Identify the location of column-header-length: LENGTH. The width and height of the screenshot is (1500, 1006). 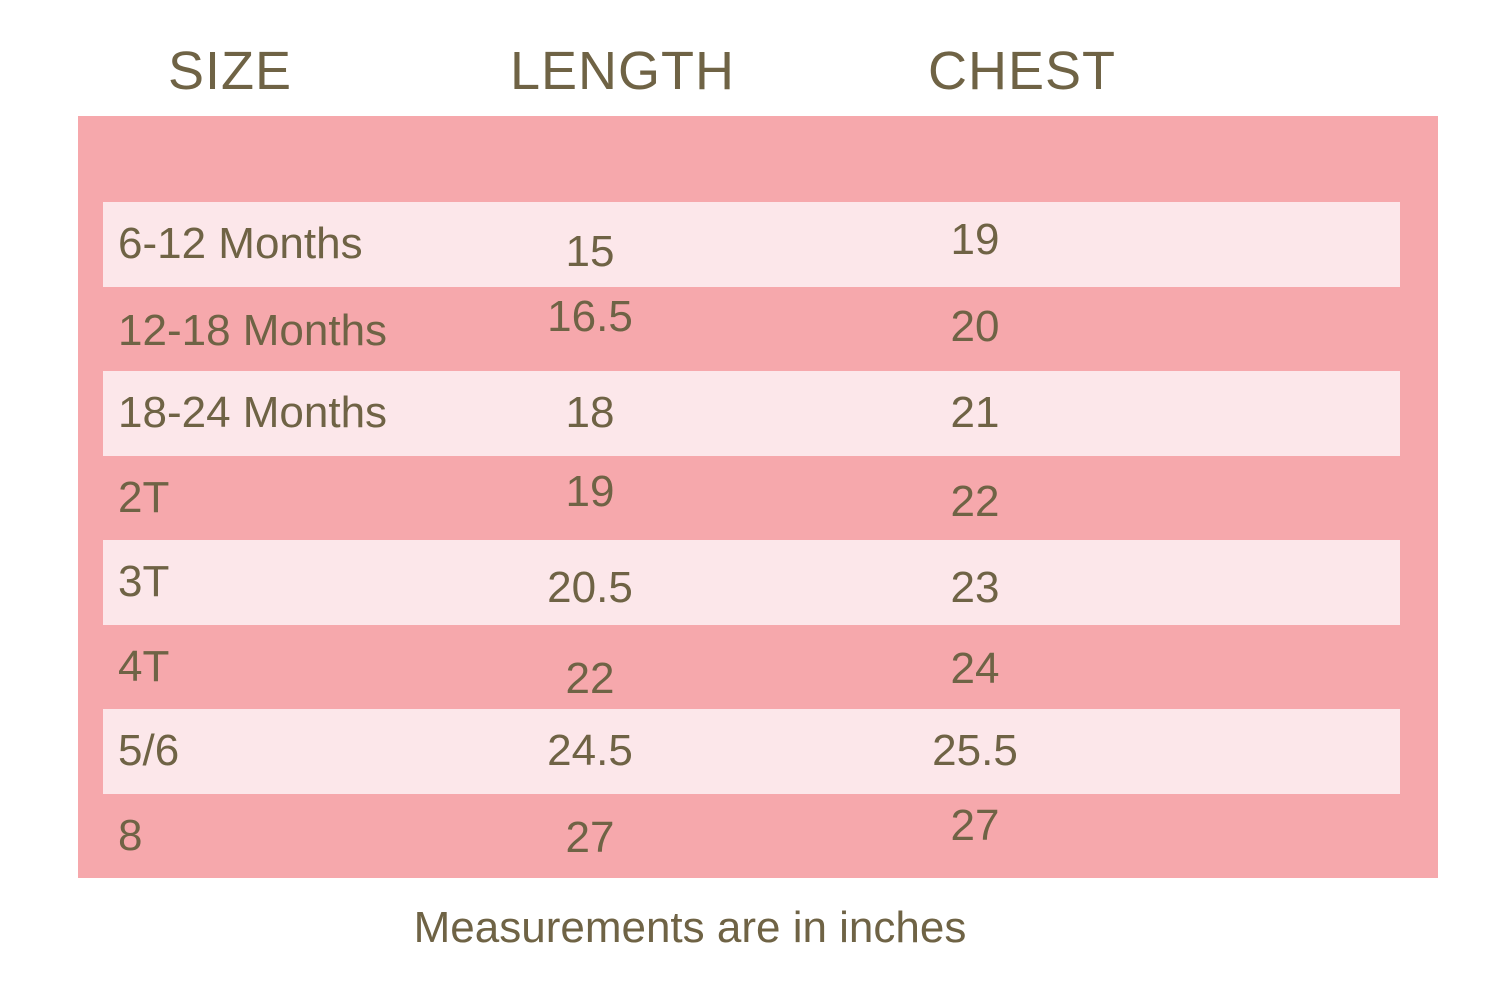
(623, 71).